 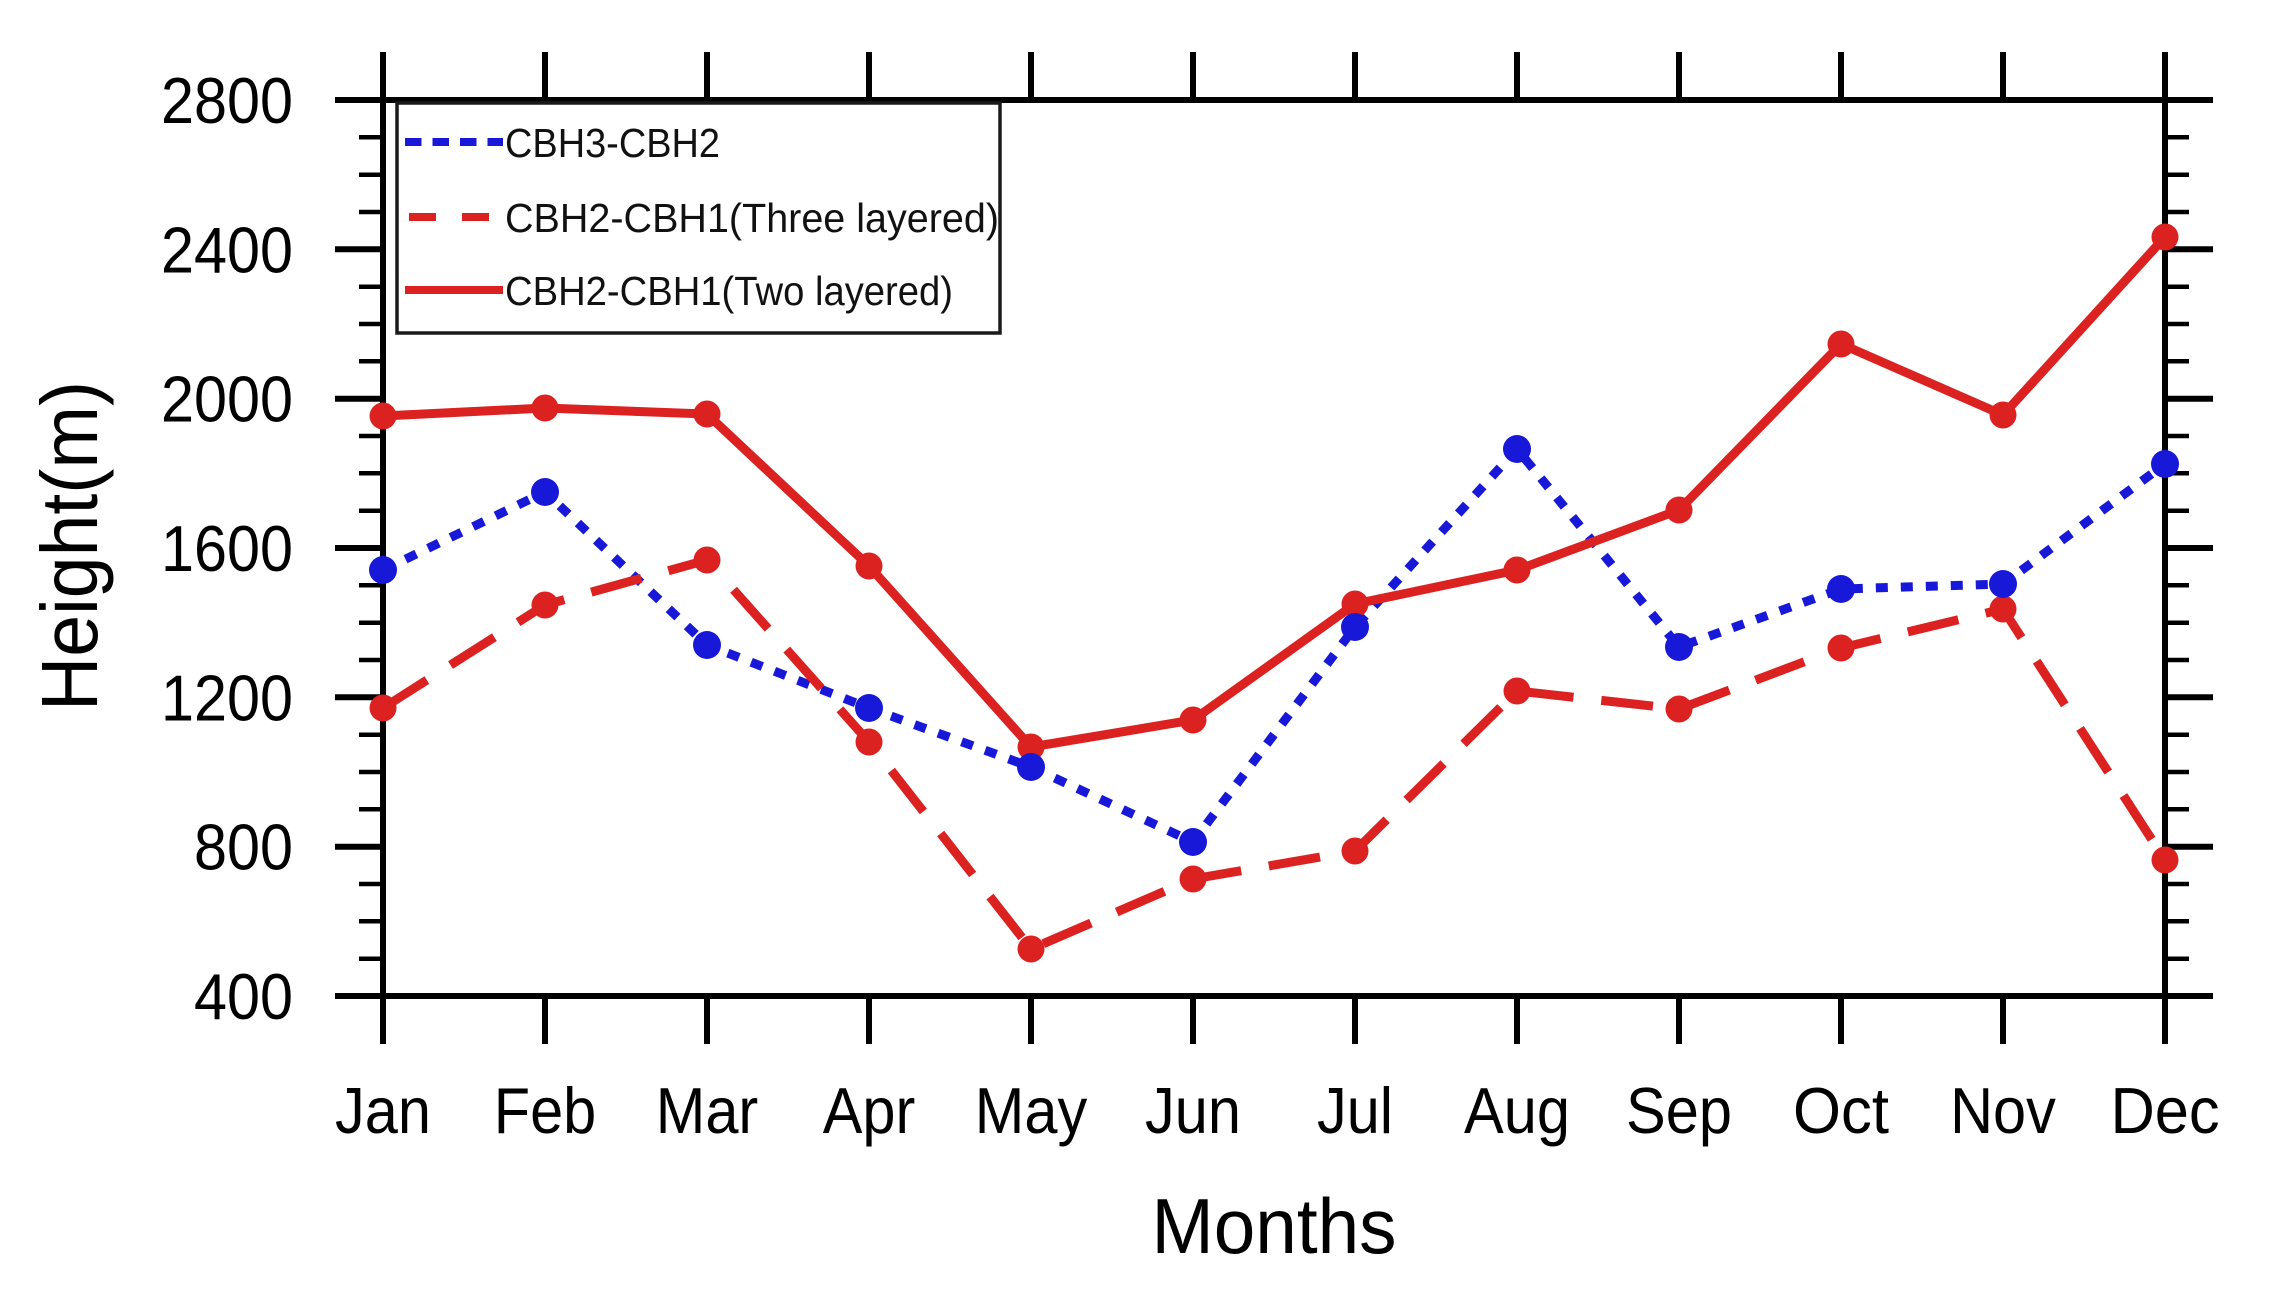 What do you see at coordinates (69, 546) in the screenshot?
I see `svg-text: Height(m)` at bounding box center [69, 546].